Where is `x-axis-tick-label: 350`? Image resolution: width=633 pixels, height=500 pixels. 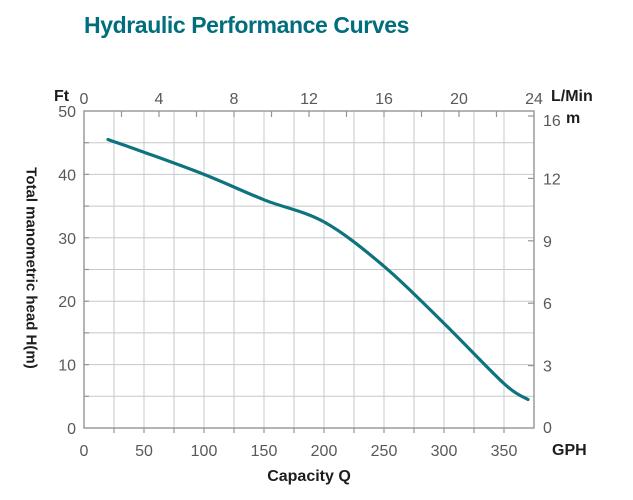 x-axis-tick-label: 350 is located at coordinates (504, 451).